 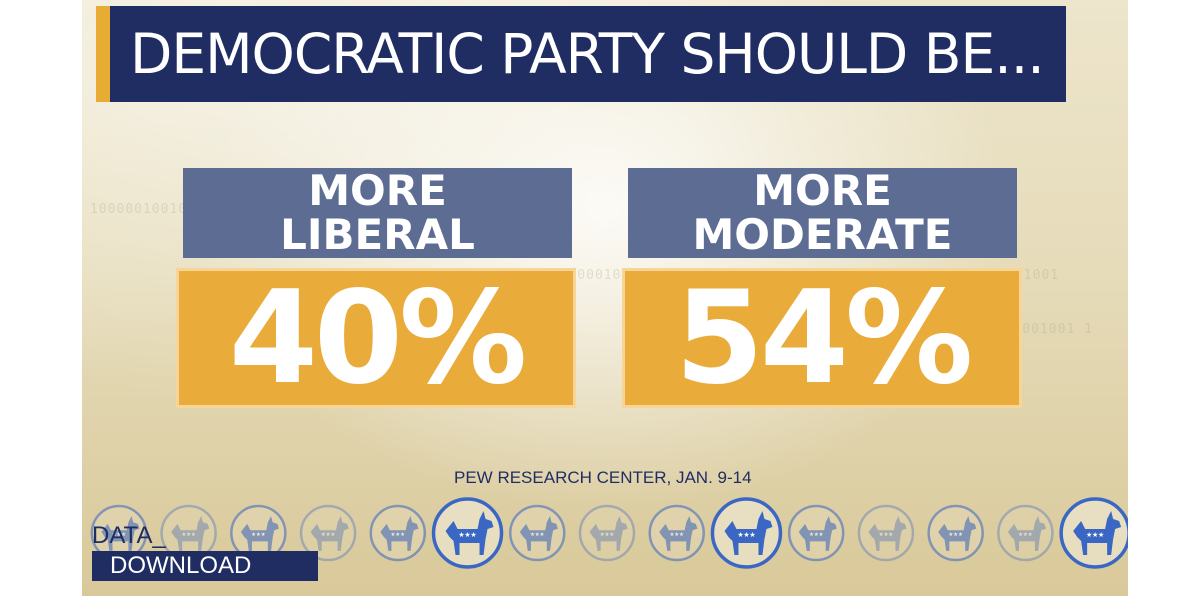 What do you see at coordinates (205, 566) in the screenshot?
I see `brand-logo-line2: DOWNLOAD` at bounding box center [205, 566].